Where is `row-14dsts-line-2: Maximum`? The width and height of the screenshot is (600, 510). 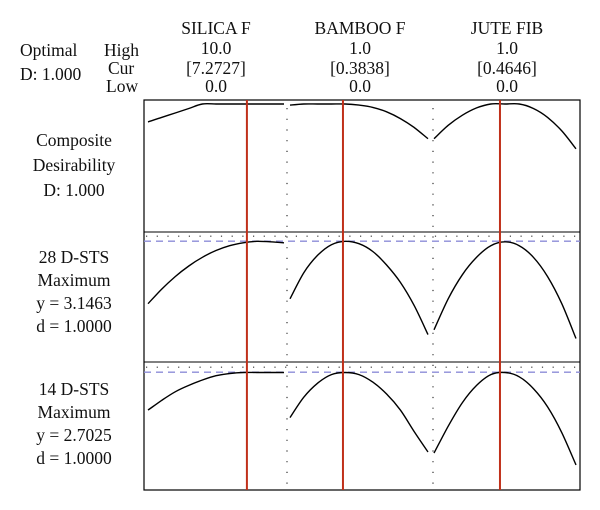
row-14dsts-line-2: Maximum is located at coordinates (74, 412).